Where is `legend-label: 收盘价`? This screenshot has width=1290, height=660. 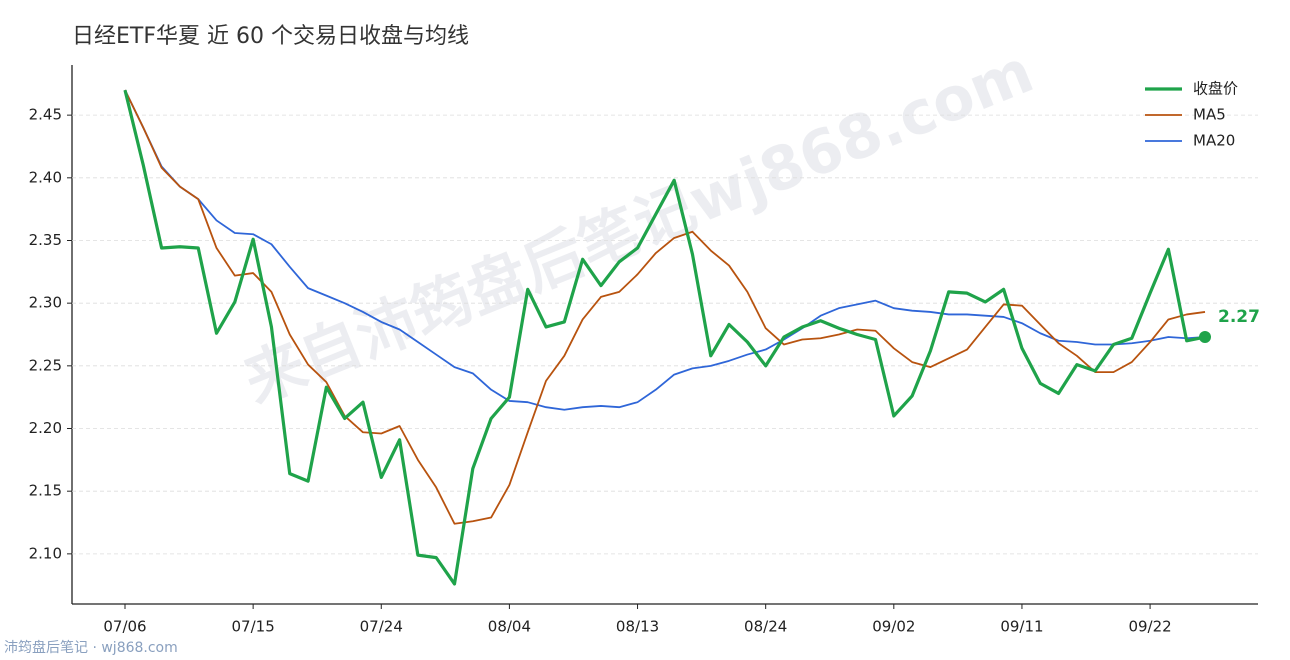
legend-label: 收盘价 is located at coordinates (1215, 89).